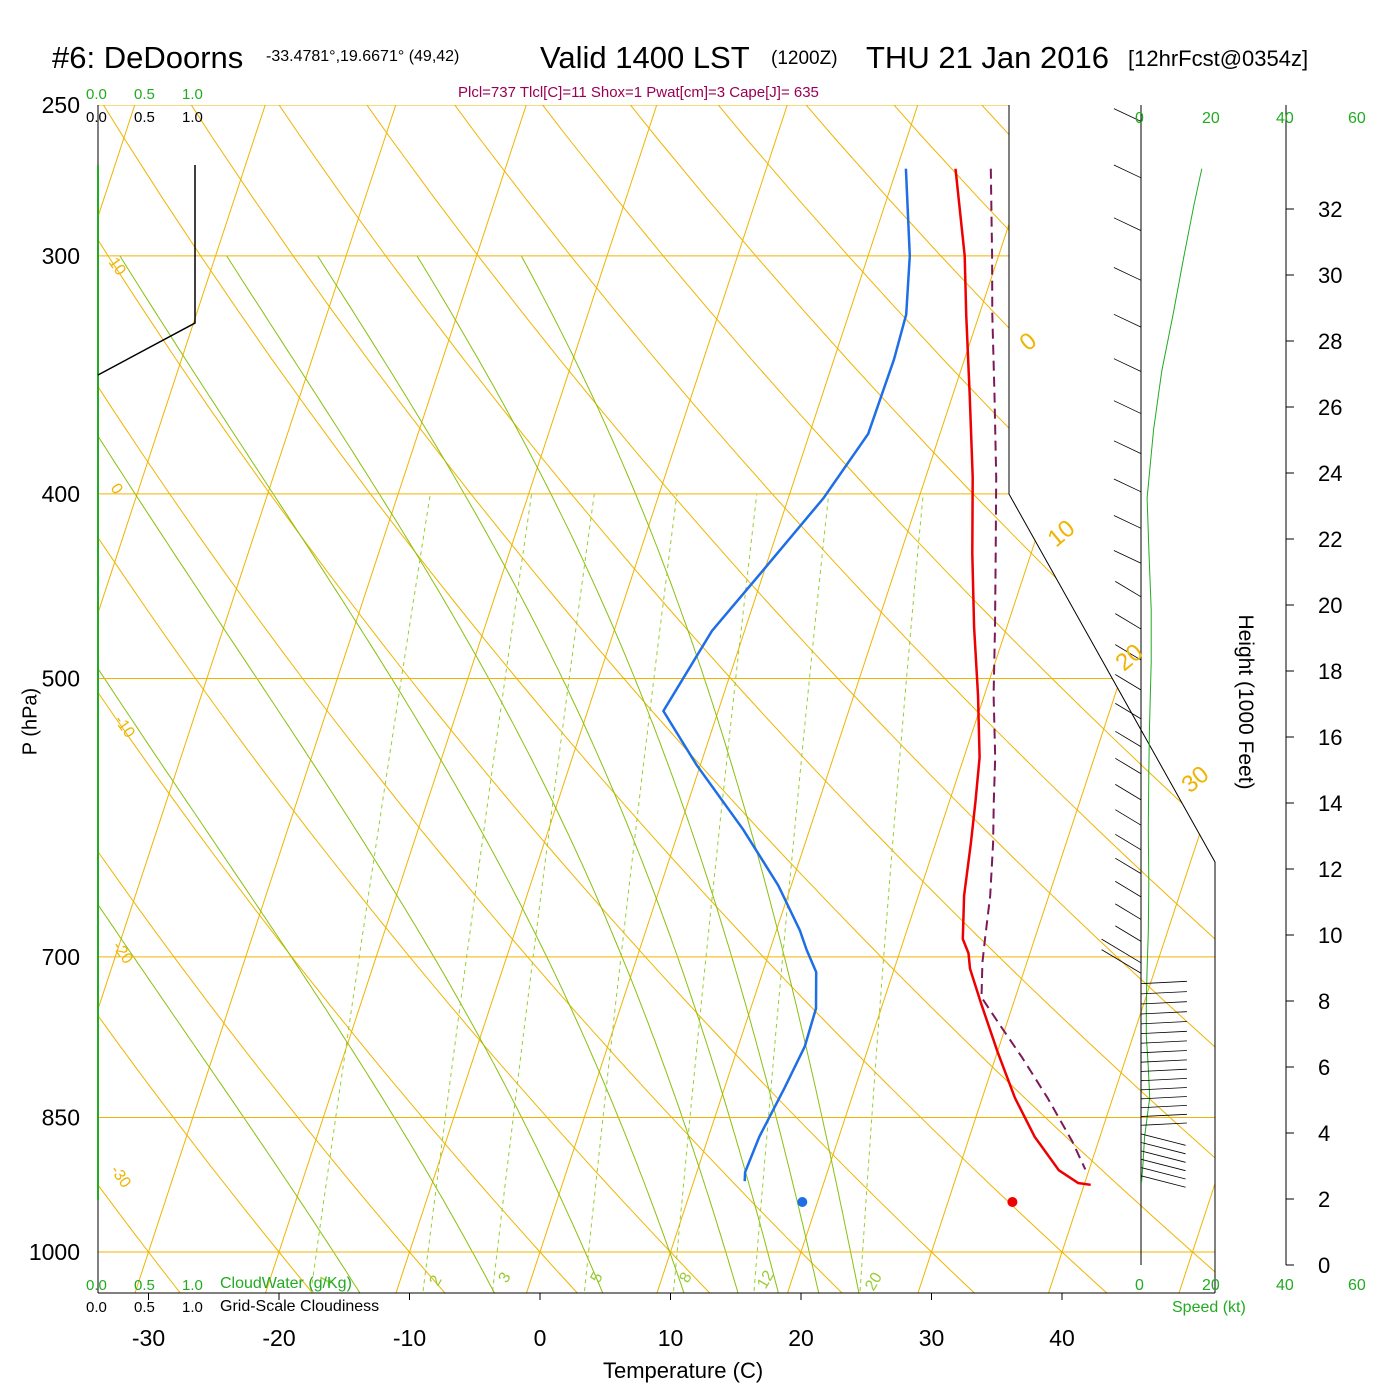 Image resolution: width=1400 pixels, height=1400 pixels. What do you see at coordinates (146, 270) in the screenshot?
I see `cloudiness-profile` at bounding box center [146, 270].